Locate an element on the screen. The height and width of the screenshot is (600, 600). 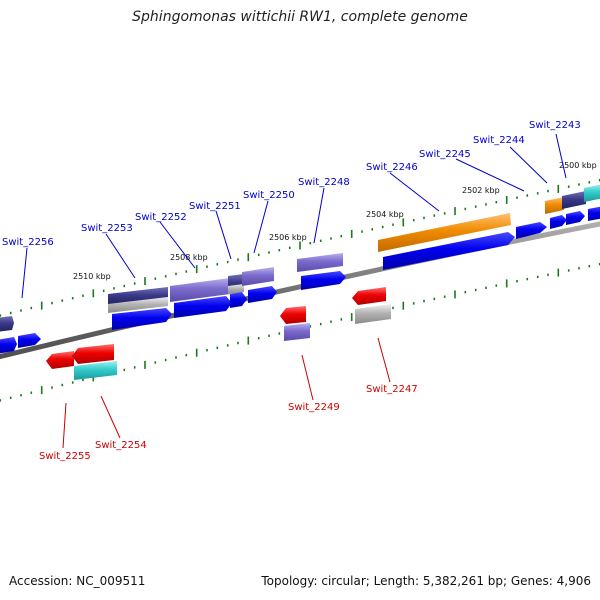
gene-label-swit-2255: Swit_2255 is located at coordinates (65, 456).